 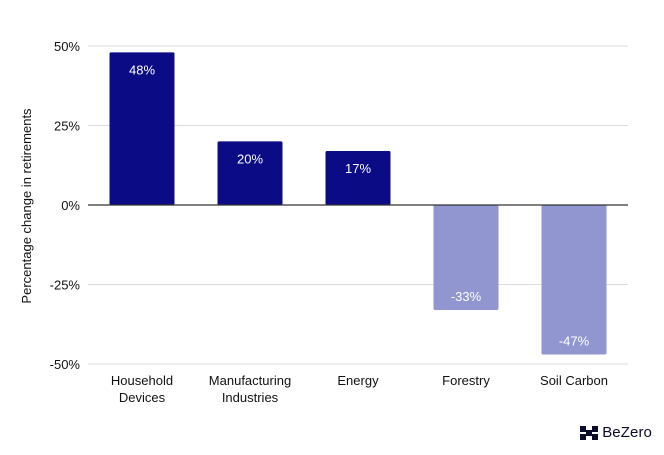 I want to click on x-tick-label: Manufacturing, so click(x=250, y=380).